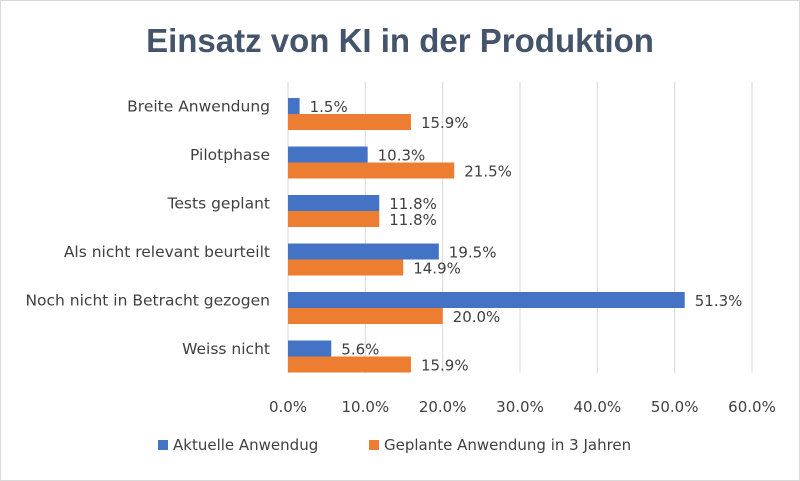  What do you see at coordinates (349, 364) in the screenshot?
I see `bar-geplante-anwendung-in-3-jahren-weiss-nicht` at bounding box center [349, 364].